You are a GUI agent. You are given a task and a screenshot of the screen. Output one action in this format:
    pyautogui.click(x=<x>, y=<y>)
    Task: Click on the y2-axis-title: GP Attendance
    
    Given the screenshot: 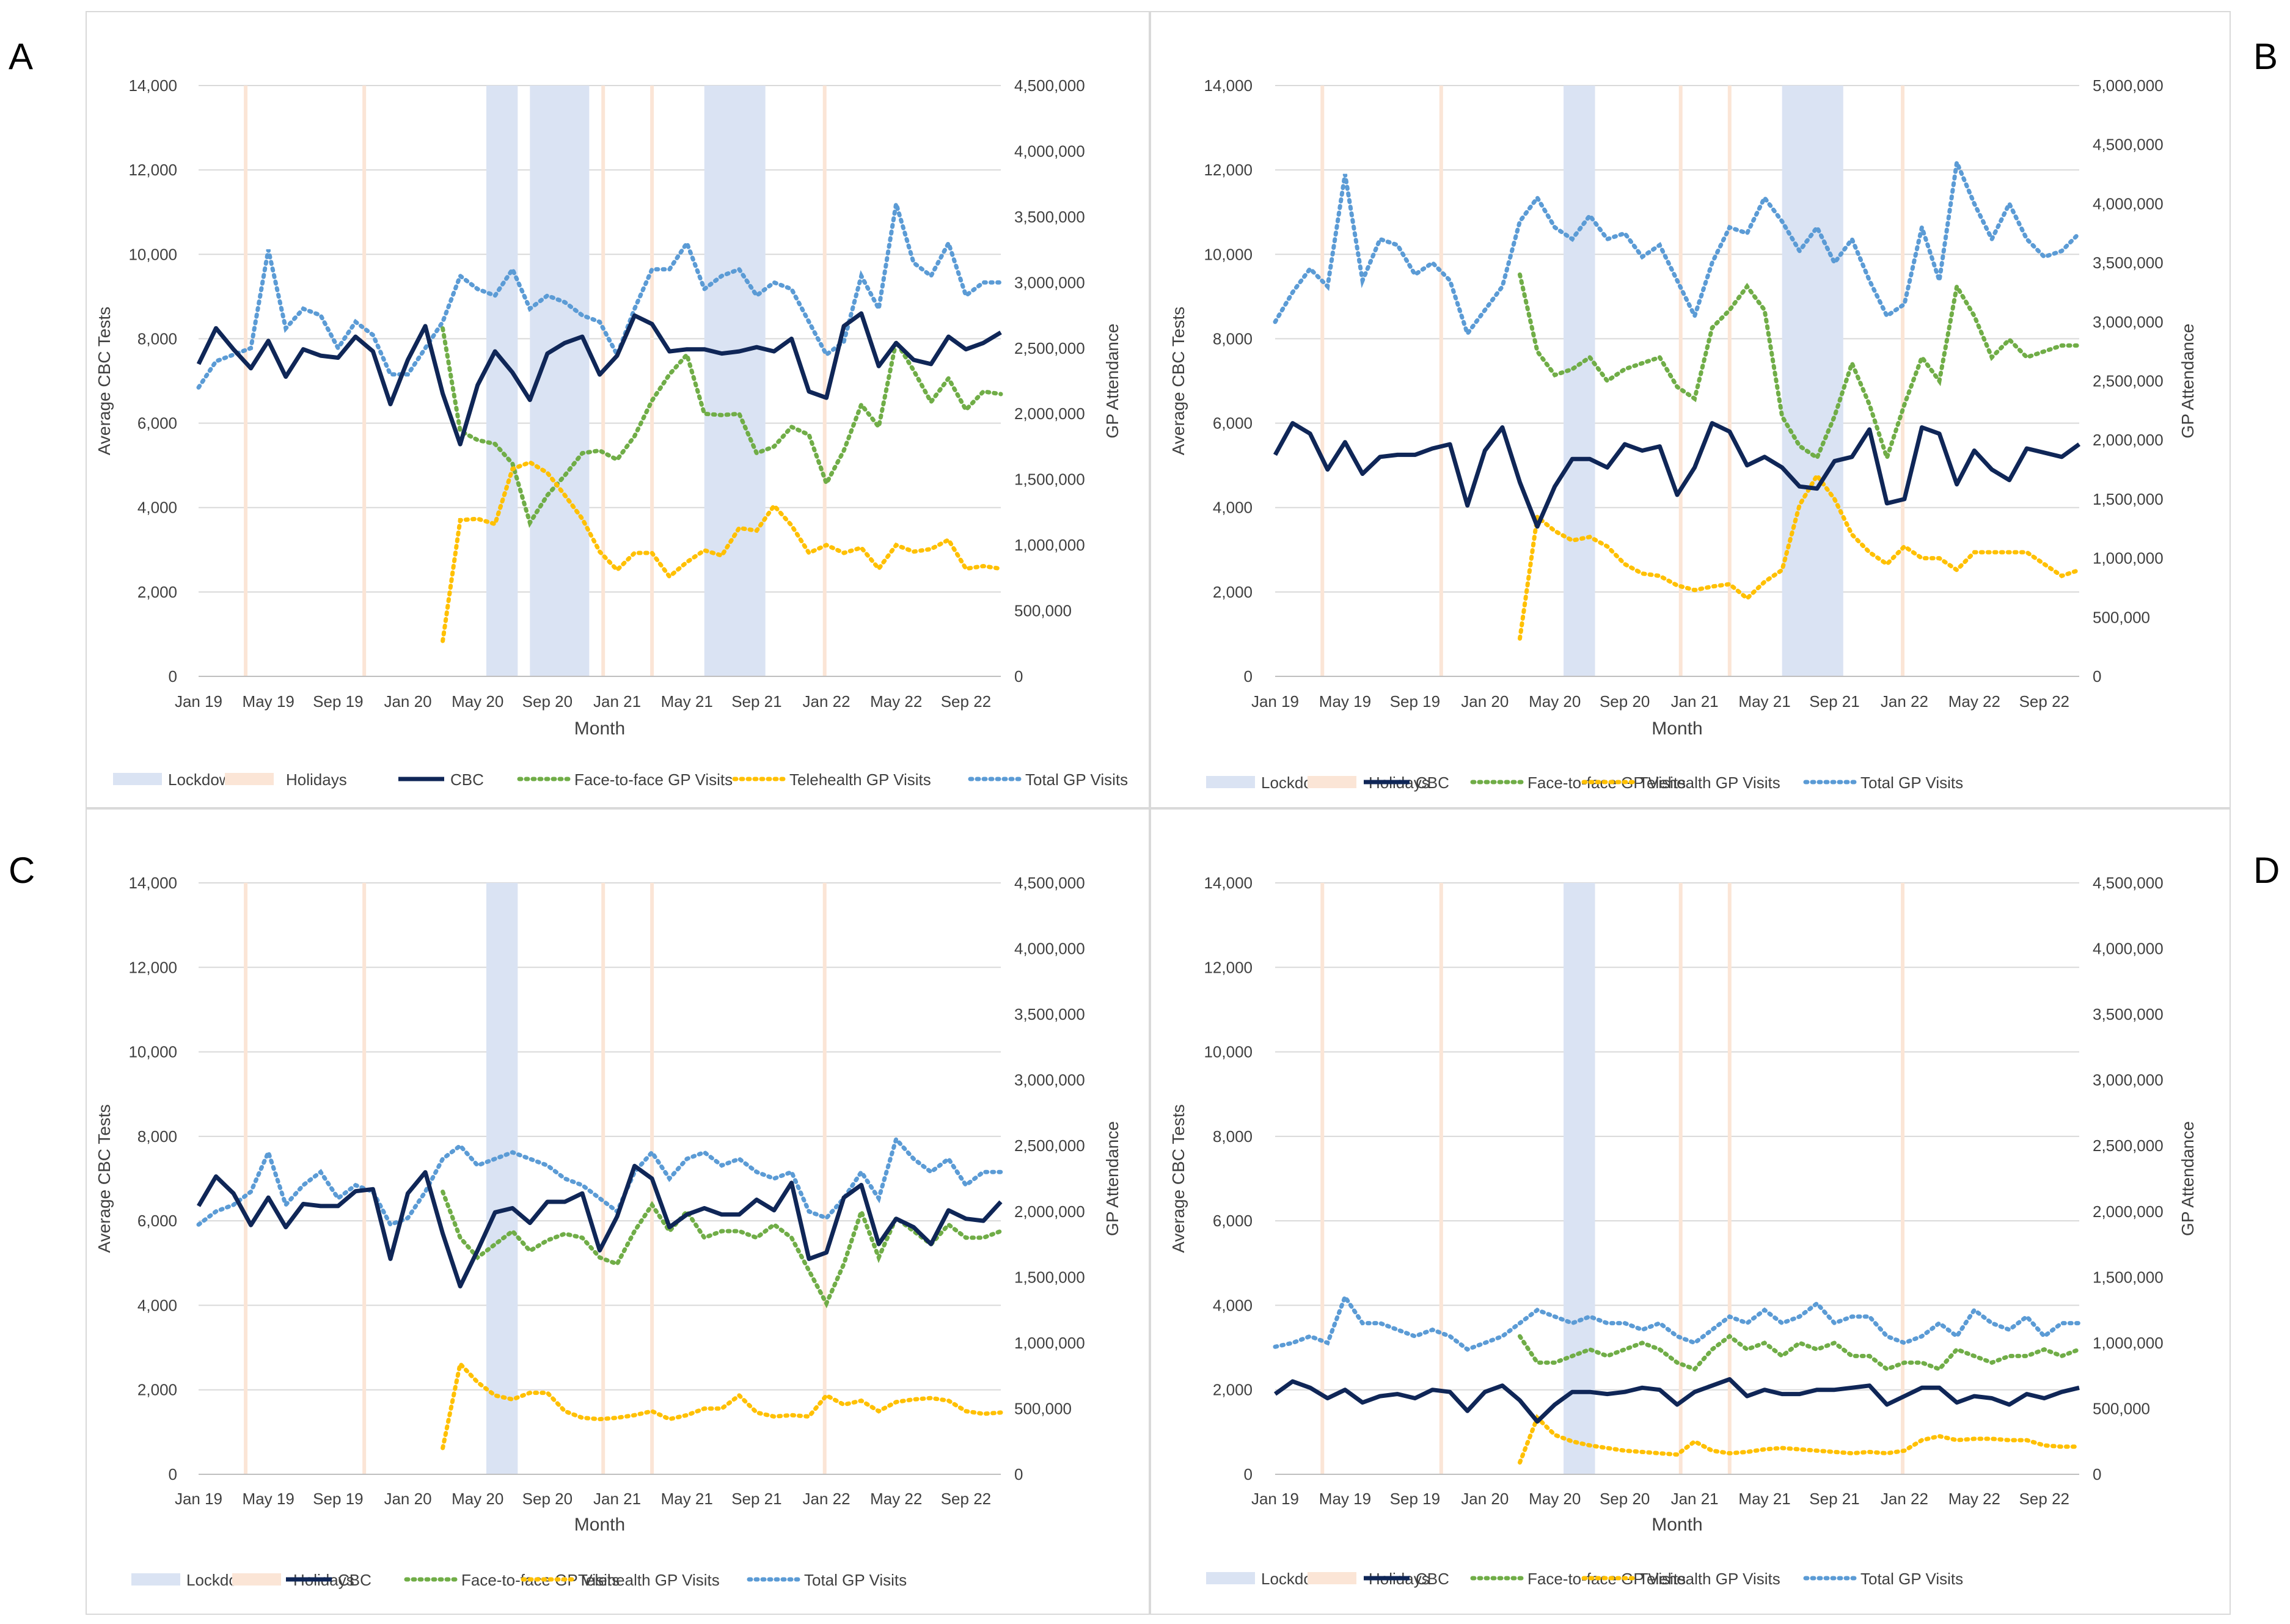 What is the action you would take?
    pyautogui.click(x=2187, y=1178)
    